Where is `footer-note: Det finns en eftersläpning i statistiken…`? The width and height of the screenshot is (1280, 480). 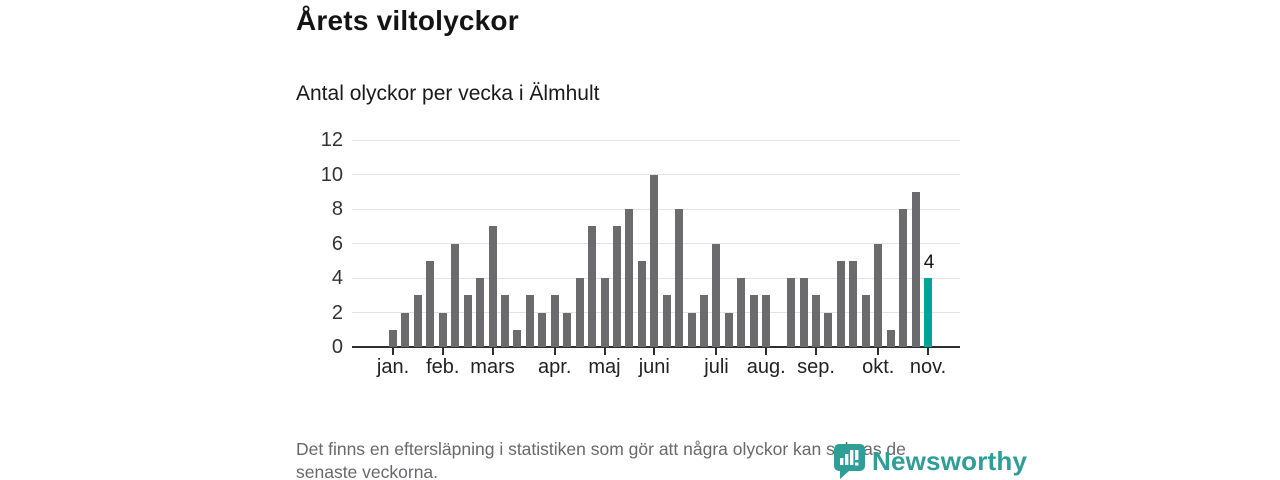 footer-note: Det finns en eftersläpning i statistiken… is located at coordinates (601, 459).